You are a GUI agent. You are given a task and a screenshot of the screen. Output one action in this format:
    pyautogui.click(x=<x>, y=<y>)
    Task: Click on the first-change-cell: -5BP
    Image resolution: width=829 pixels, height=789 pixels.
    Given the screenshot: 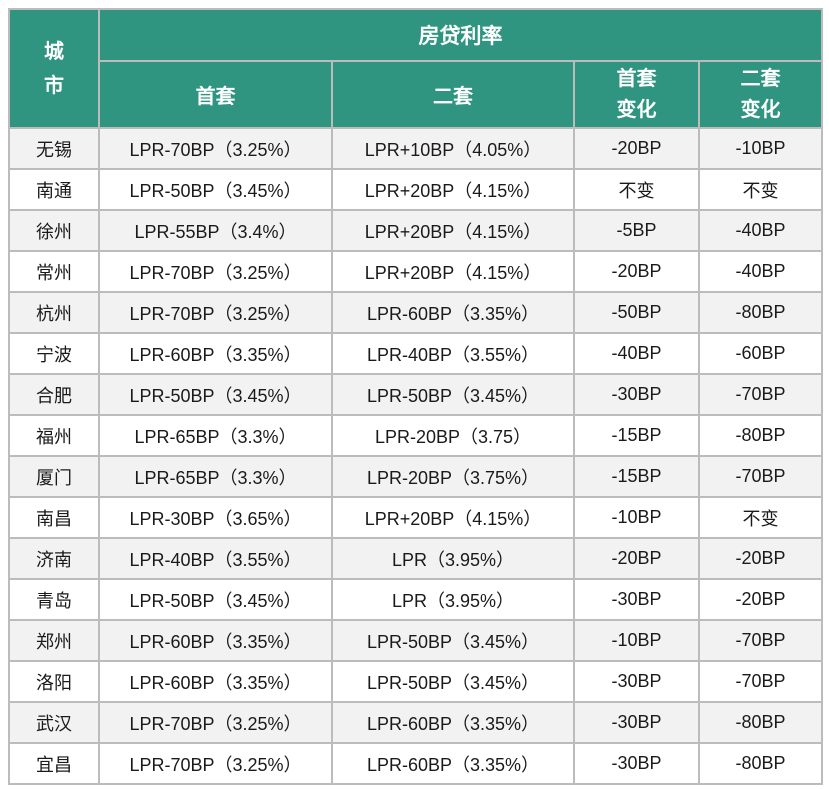 What is the action you would take?
    pyautogui.click(x=636, y=230)
    